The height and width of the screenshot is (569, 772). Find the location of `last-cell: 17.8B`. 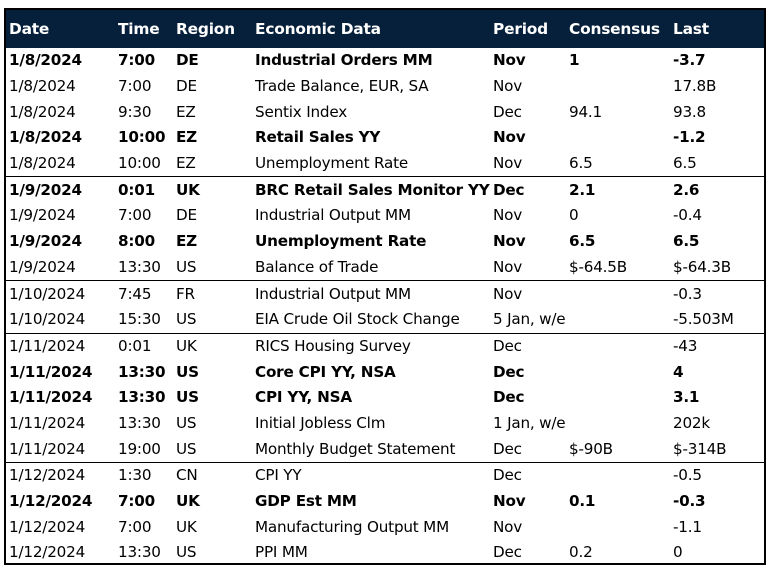

last-cell: 17.8B is located at coordinates (695, 86).